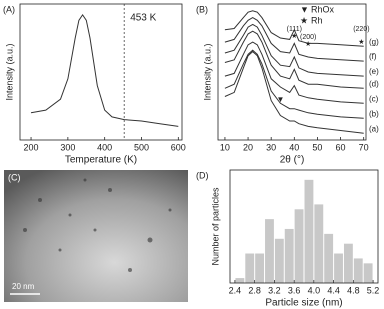  Describe the element at coordinates (178, 147) in the screenshot. I see `x-tick-label: 600` at that location.